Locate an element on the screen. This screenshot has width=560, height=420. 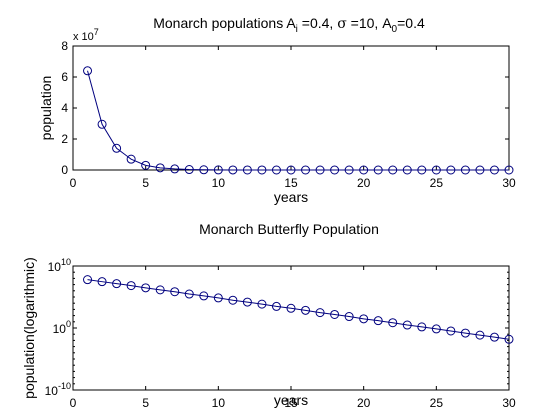
chart-top-x-tick-label-2: 10 is located at coordinates (219, 183).